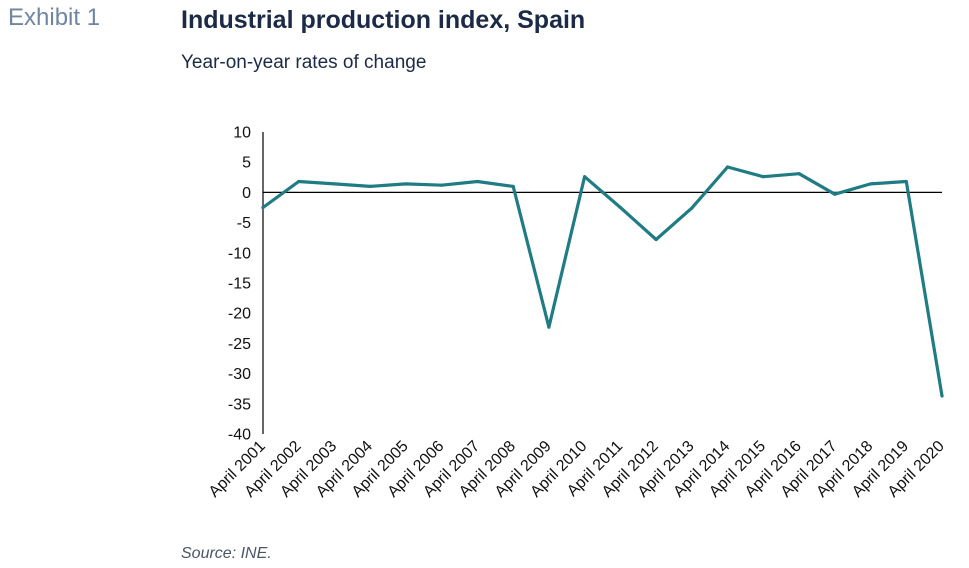 Image resolution: width=969 pixels, height=568 pixels. What do you see at coordinates (246, 163) in the screenshot?
I see `y-tick-label: 5` at bounding box center [246, 163].